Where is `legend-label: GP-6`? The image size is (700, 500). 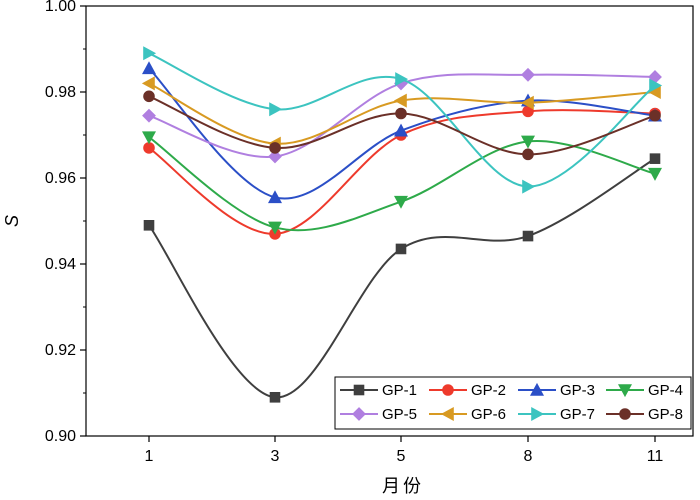
legend-label: GP-6 is located at coordinates (488, 414).